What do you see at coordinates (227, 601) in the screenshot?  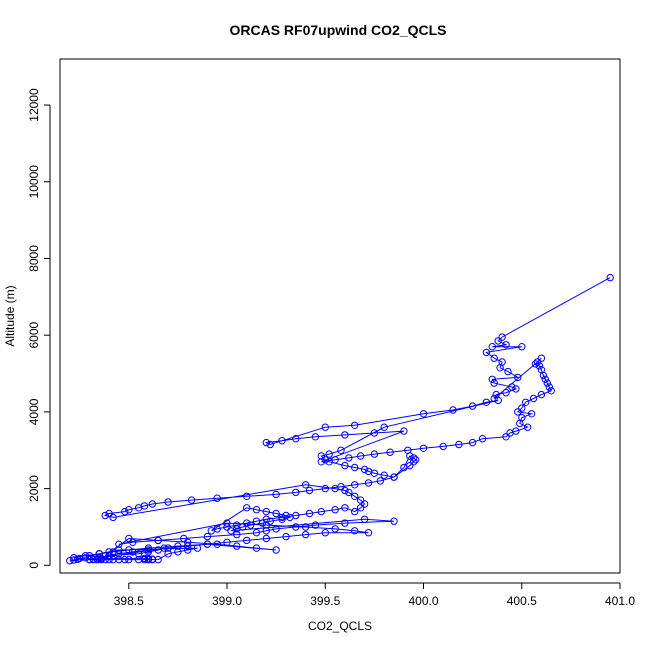 I see `x-tick-label: 399.0` at bounding box center [227, 601].